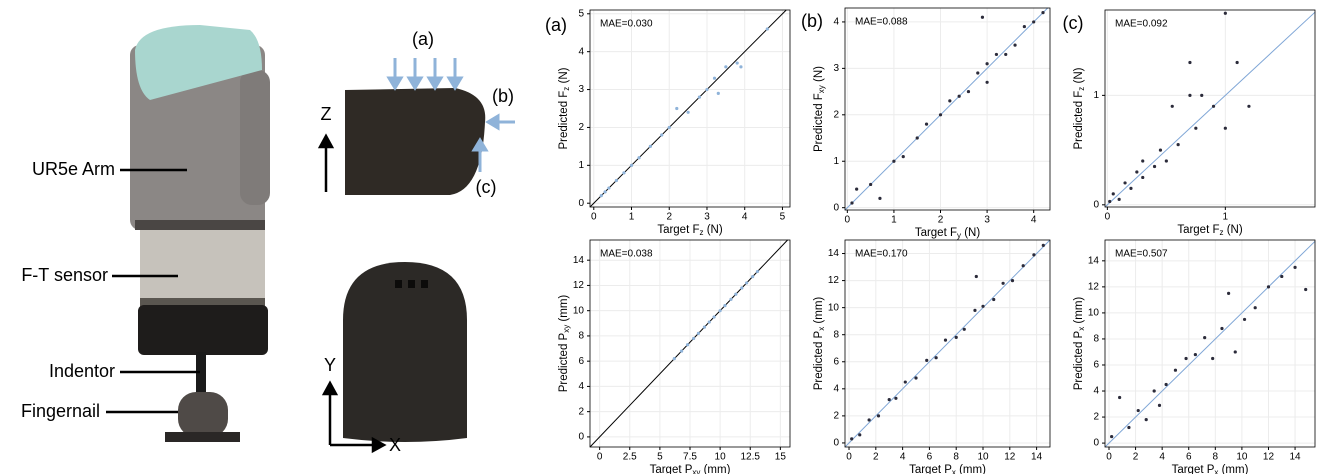  What do you see at coordinates (819, 109) in the screenshot?
I see `axis-label: Predicted Fxy (N)` at bounding box center [819, 109].